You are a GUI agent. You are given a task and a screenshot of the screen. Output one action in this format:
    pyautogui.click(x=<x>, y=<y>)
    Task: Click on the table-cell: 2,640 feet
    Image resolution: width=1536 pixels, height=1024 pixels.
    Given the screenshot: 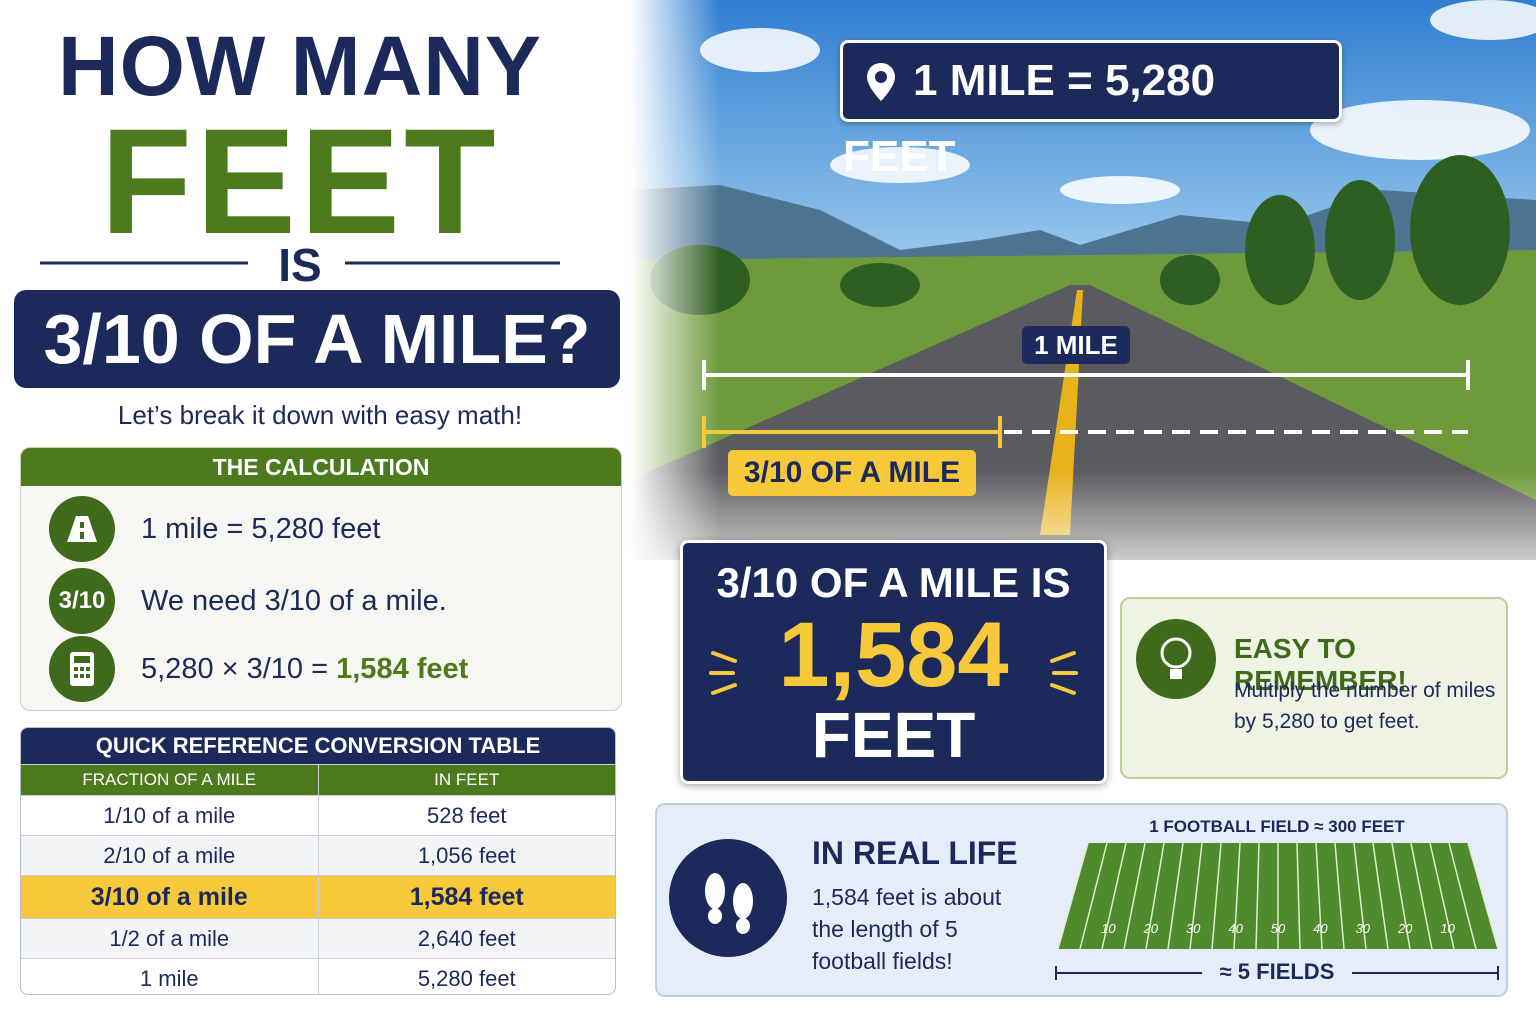 What is the action you would take?
    pyautogui.click(x=466, y=938)
    